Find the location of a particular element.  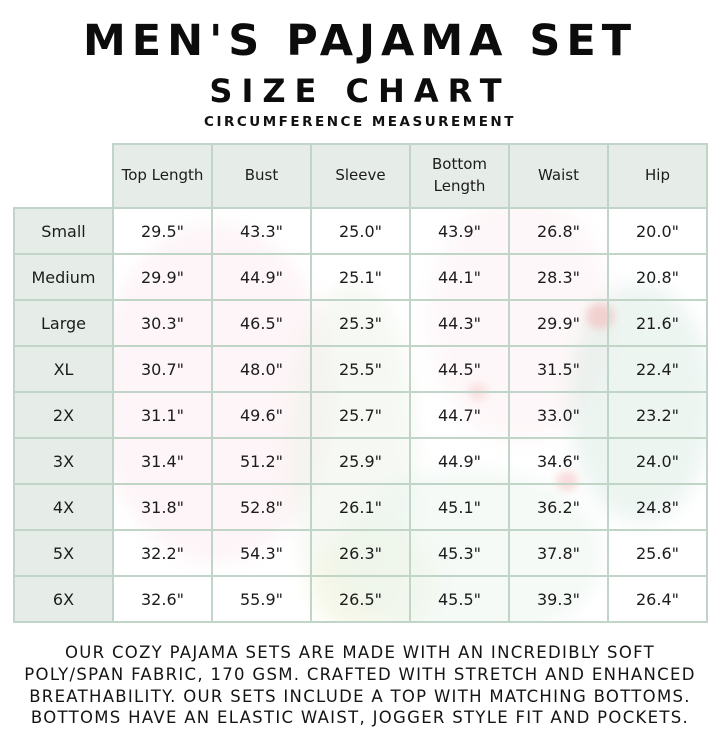

size-cell: 29.5" is located at coordinates (162, 231).